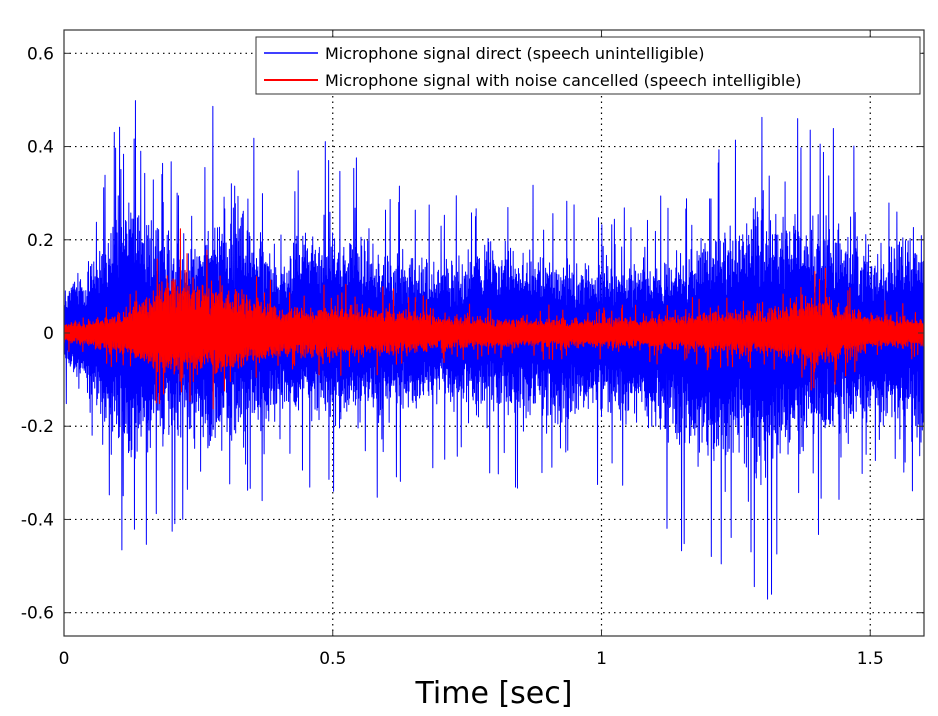 This screenshot has width=938, height=716. What do you see at coordinates (332, 659) in the screenshot?
I see `x-tick-label: 0.5` at bounding box center [332, 659].